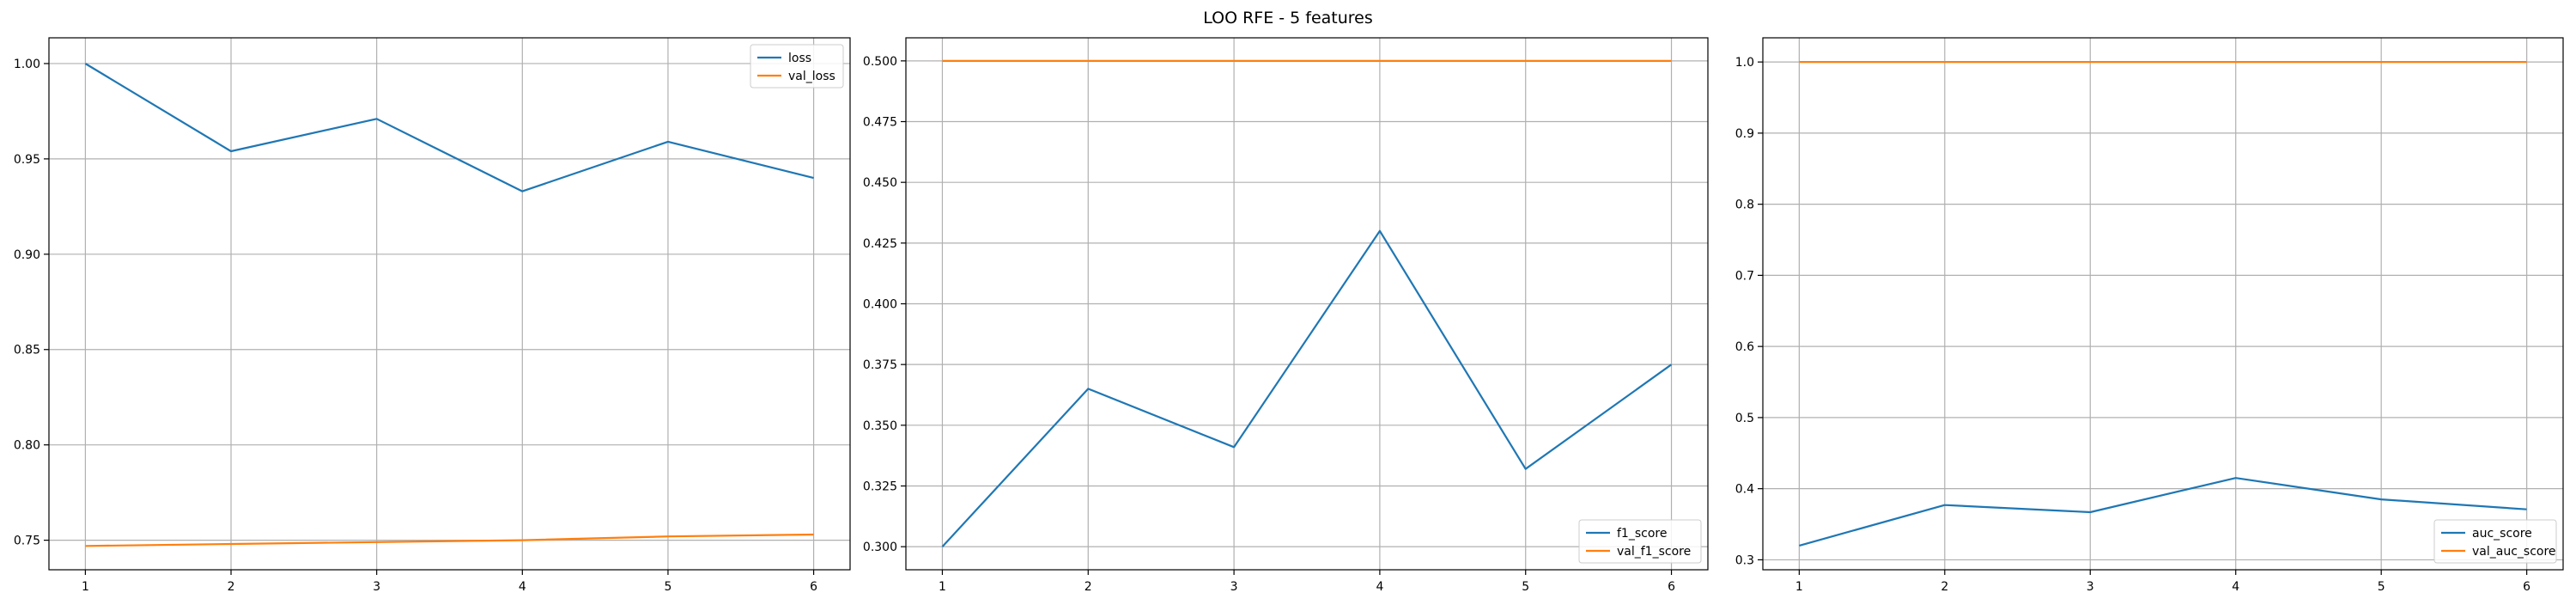 The height and width of the screenshot is (605, 2576). I want to click on y-tick-label: 0.375, so click(880, 365).